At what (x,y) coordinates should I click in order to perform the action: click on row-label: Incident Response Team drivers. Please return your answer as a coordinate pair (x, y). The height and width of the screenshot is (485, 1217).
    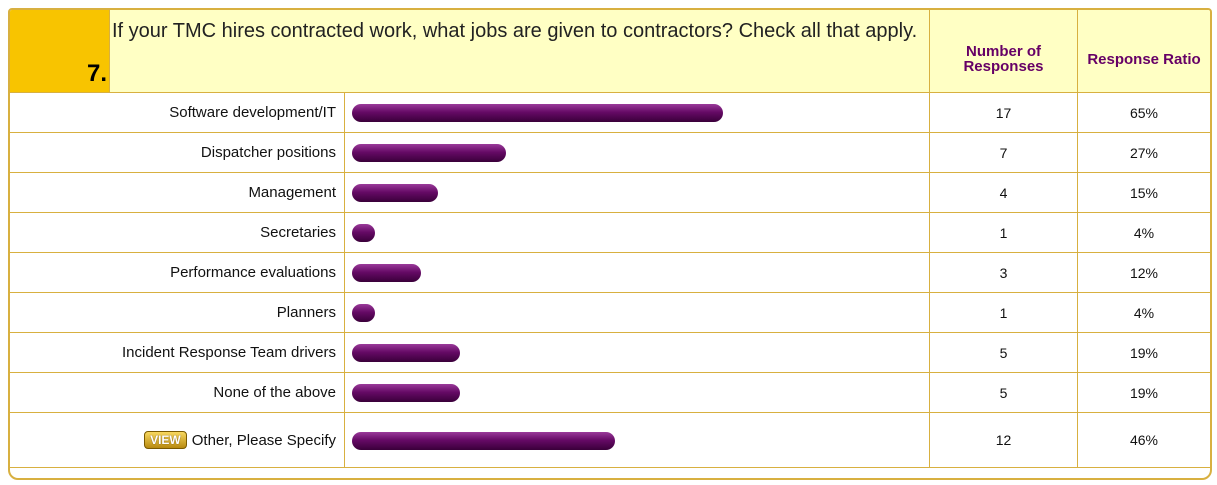
    Looking at the image, I should click on (177, 353).